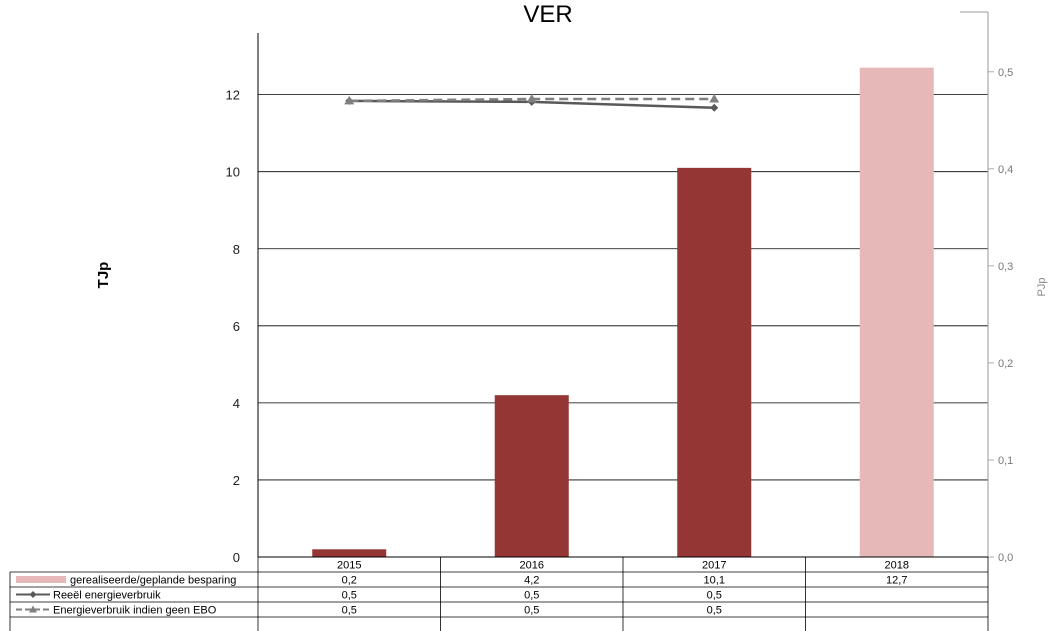  I want to click on y2-tick-label: 0,2, so click(1005, 364).